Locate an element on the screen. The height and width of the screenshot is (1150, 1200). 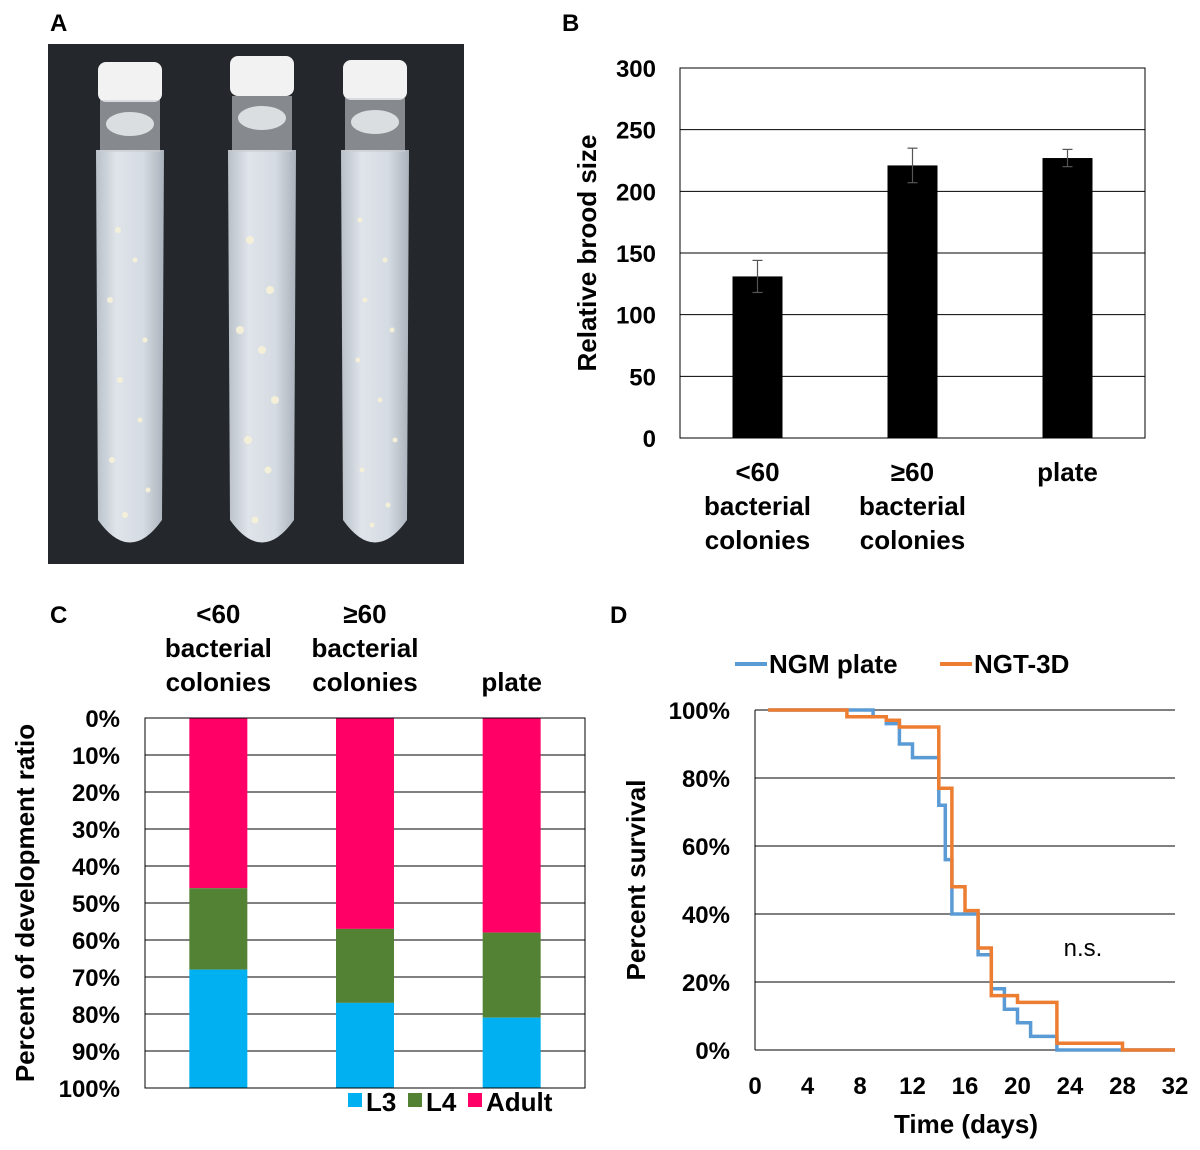
legend-label: NGM plate is located at coordinates (833, 664).